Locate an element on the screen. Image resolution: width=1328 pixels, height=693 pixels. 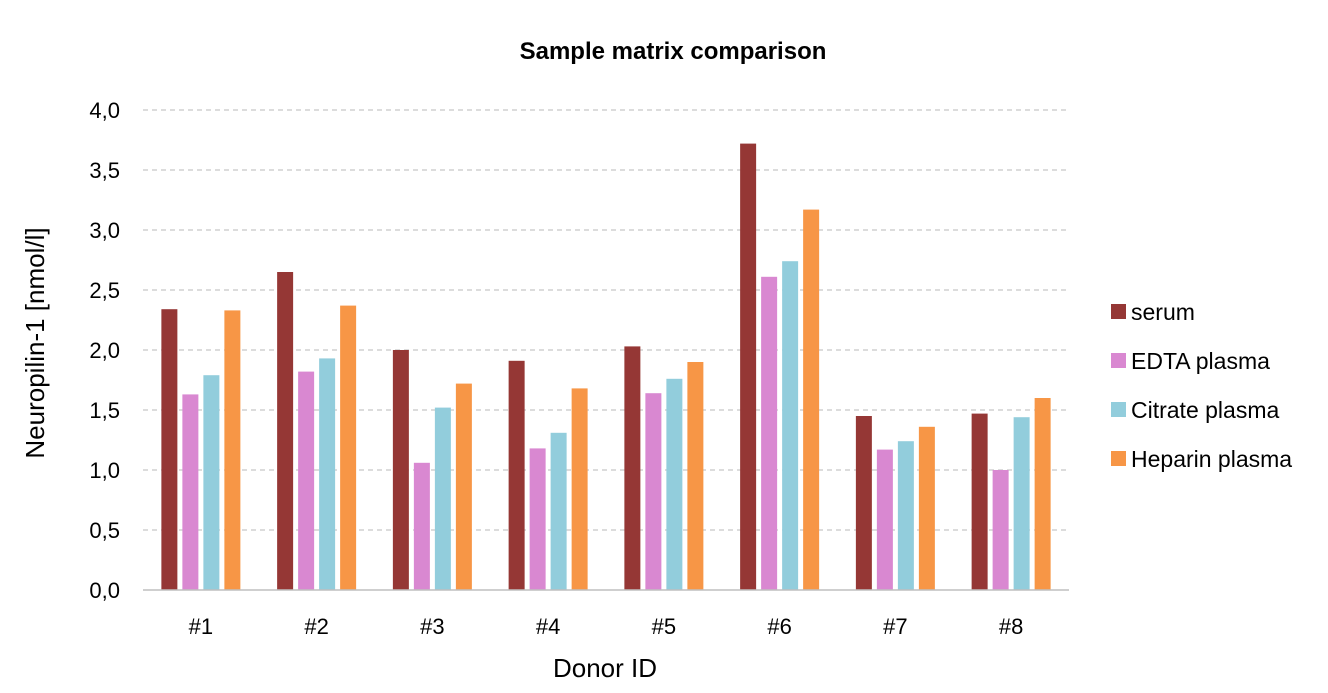
chart-title: Sample matrix comparison is located at coordinates (673, 51).